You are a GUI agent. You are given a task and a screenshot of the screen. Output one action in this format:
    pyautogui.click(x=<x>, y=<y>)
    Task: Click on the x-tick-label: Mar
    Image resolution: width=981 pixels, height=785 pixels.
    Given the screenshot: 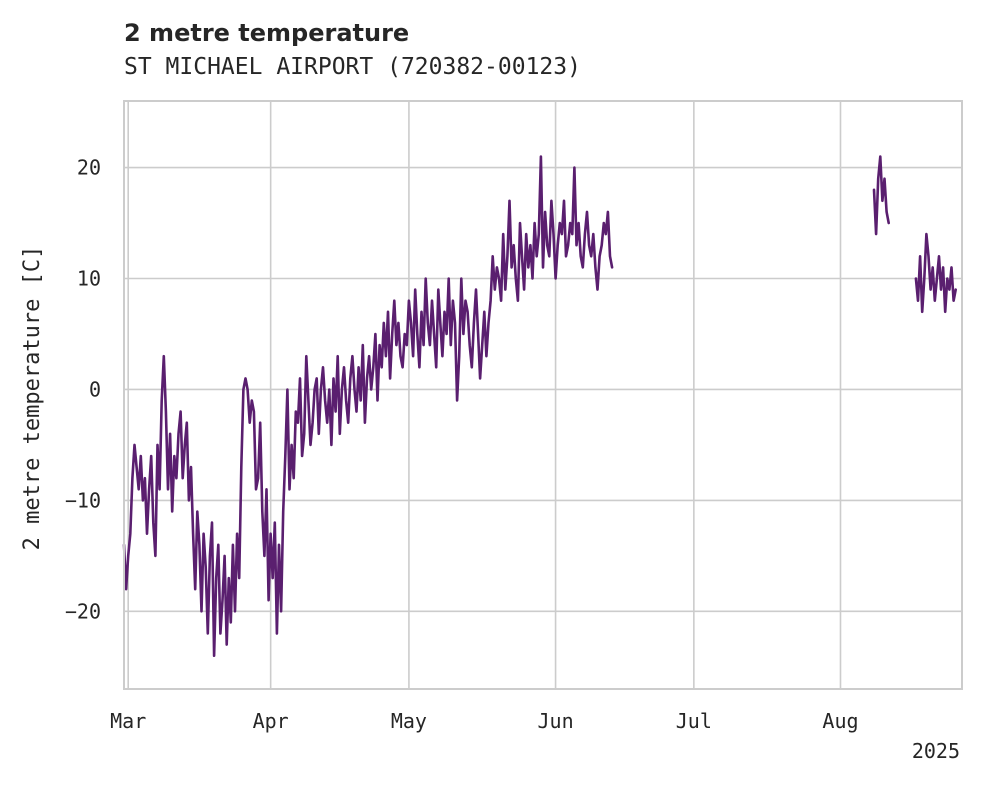 What is the action you would take?
    pyautogui.click(x=128, y=721)
    